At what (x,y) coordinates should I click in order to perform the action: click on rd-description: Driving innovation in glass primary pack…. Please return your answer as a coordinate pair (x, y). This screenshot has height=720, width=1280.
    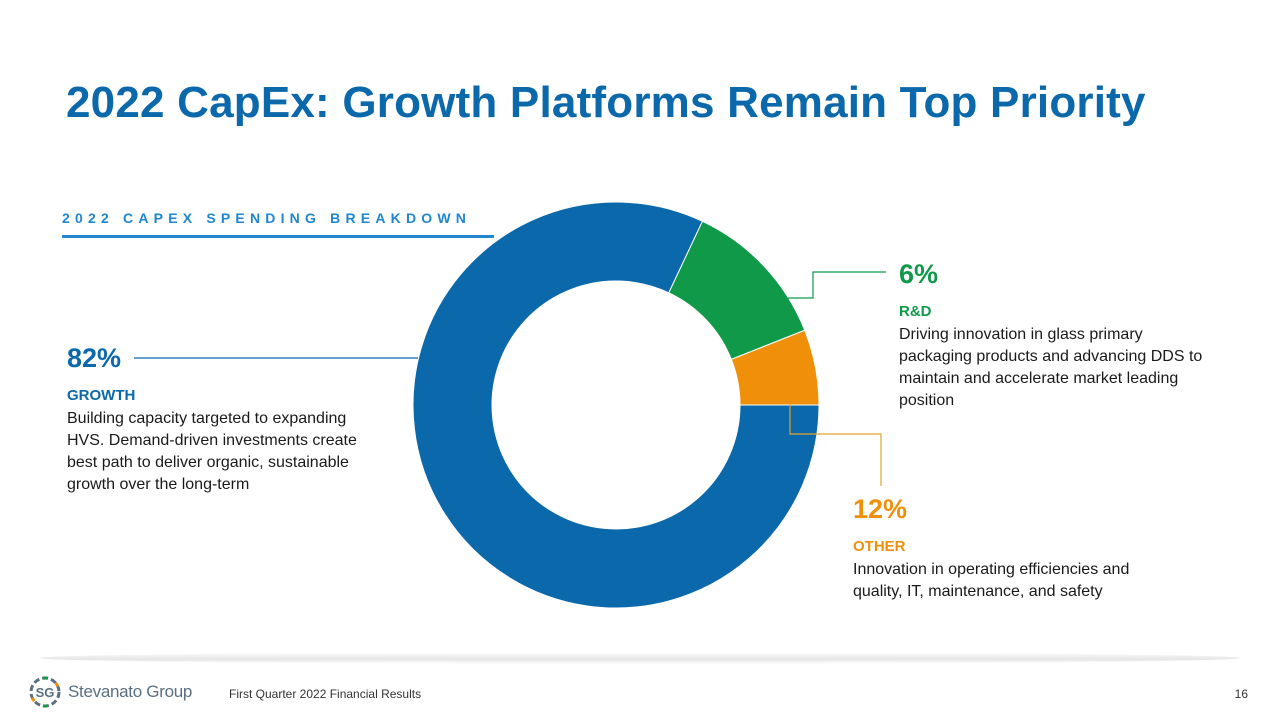
    Looking at the image, I should click on (1051, 367).